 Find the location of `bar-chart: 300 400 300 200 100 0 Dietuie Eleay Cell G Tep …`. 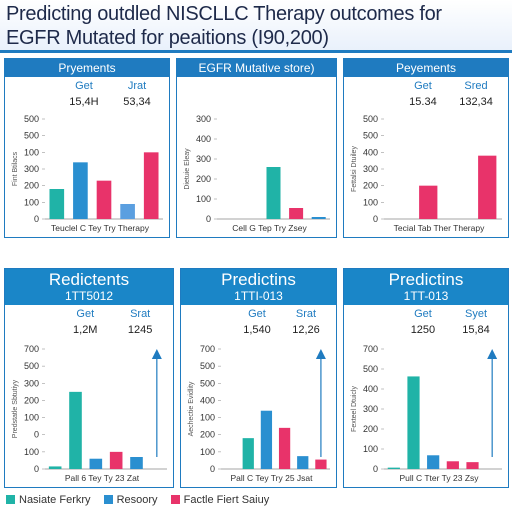

bar-chart: 300 400 300 200 100 0 Dietuie Eleay Cell G Tep … is located at coordinates (257, 173).